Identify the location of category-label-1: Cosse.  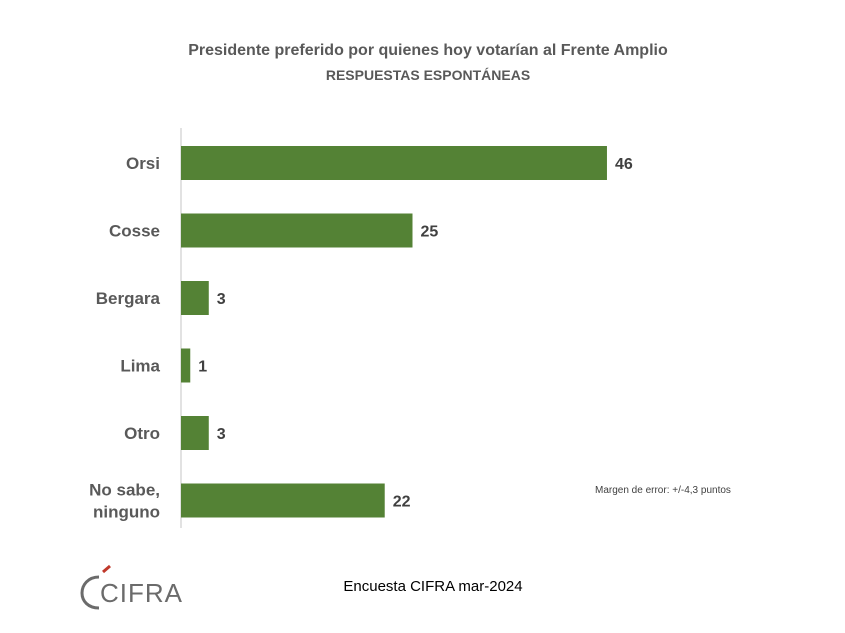
(134, 231).